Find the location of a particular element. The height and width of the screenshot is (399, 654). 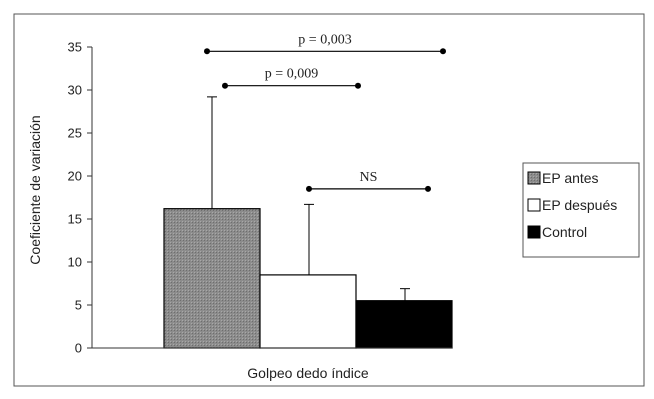

x-axis-title: Golpeo dedo índice is located at coordinates (308, 373).